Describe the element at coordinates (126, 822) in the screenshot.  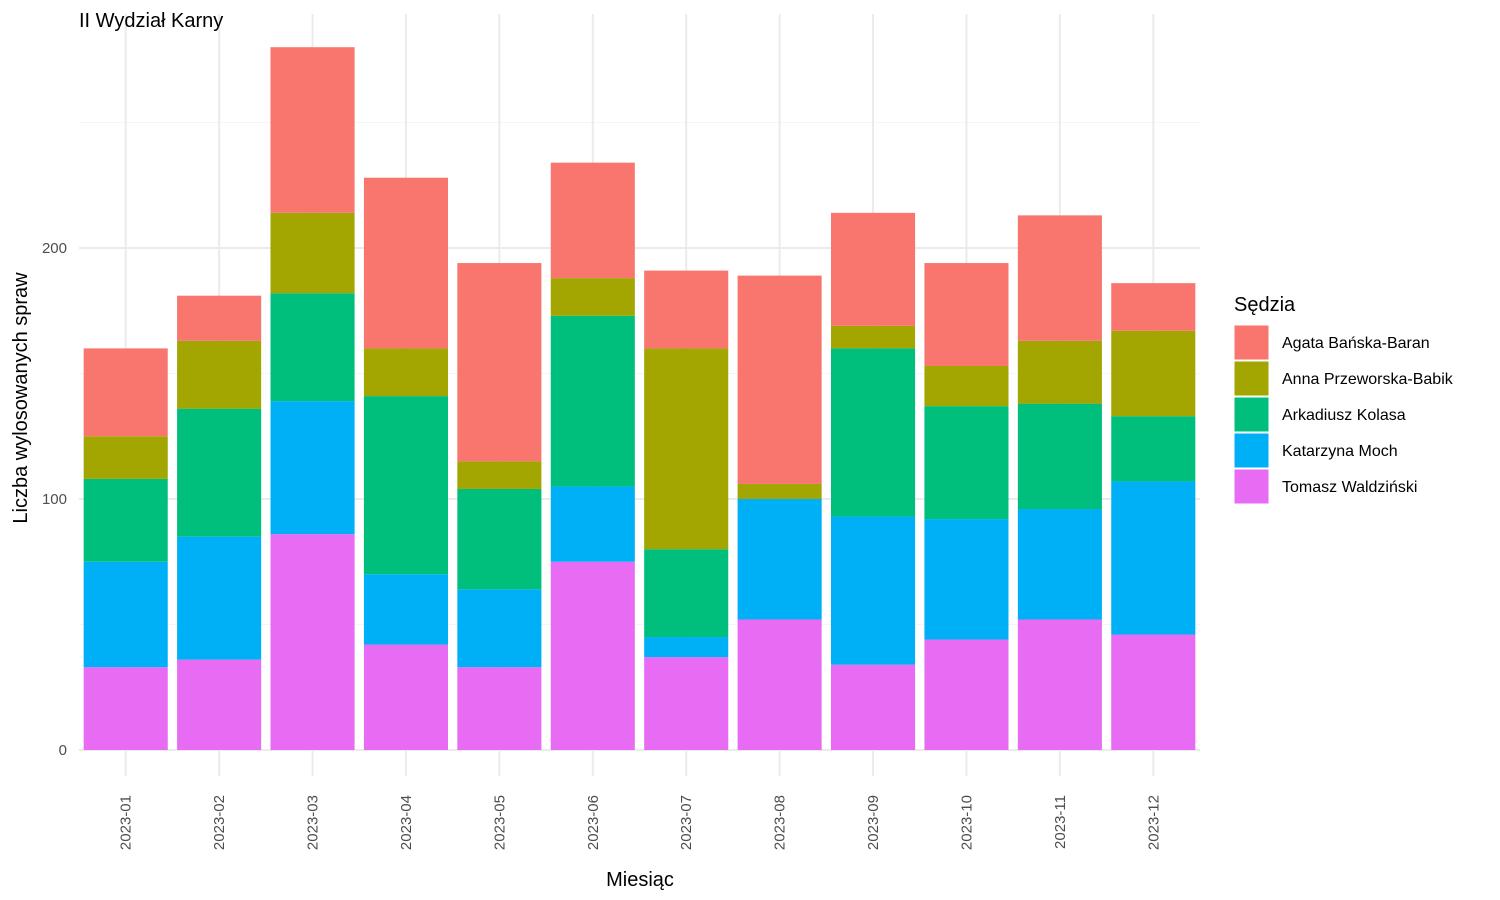
I see `x-tick-label: 2023-01` at that location.